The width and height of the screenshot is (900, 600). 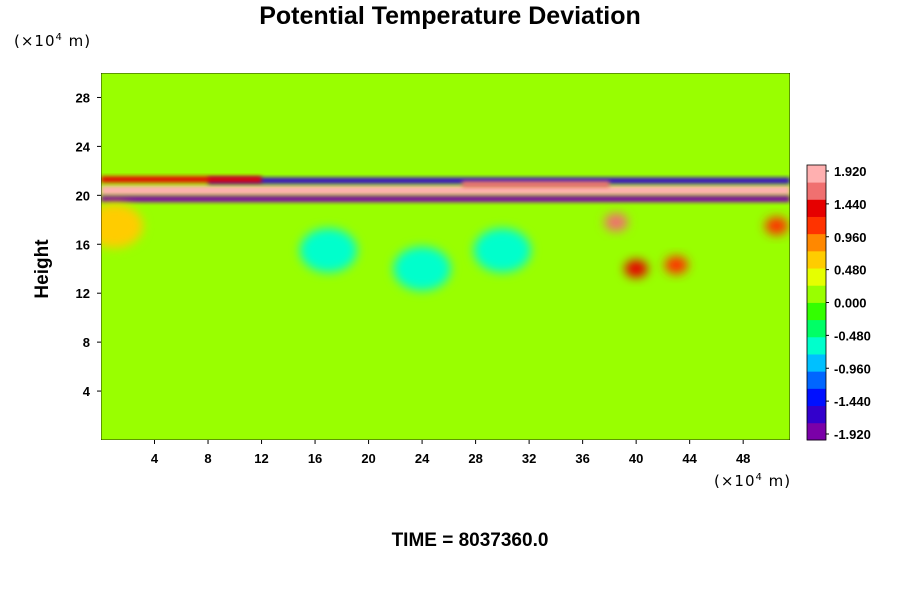 What do you see at coordinates (850, 237) in the screenshot?
I see `colorbar-tick-label: 0.960` at bounding box center [850, 237].